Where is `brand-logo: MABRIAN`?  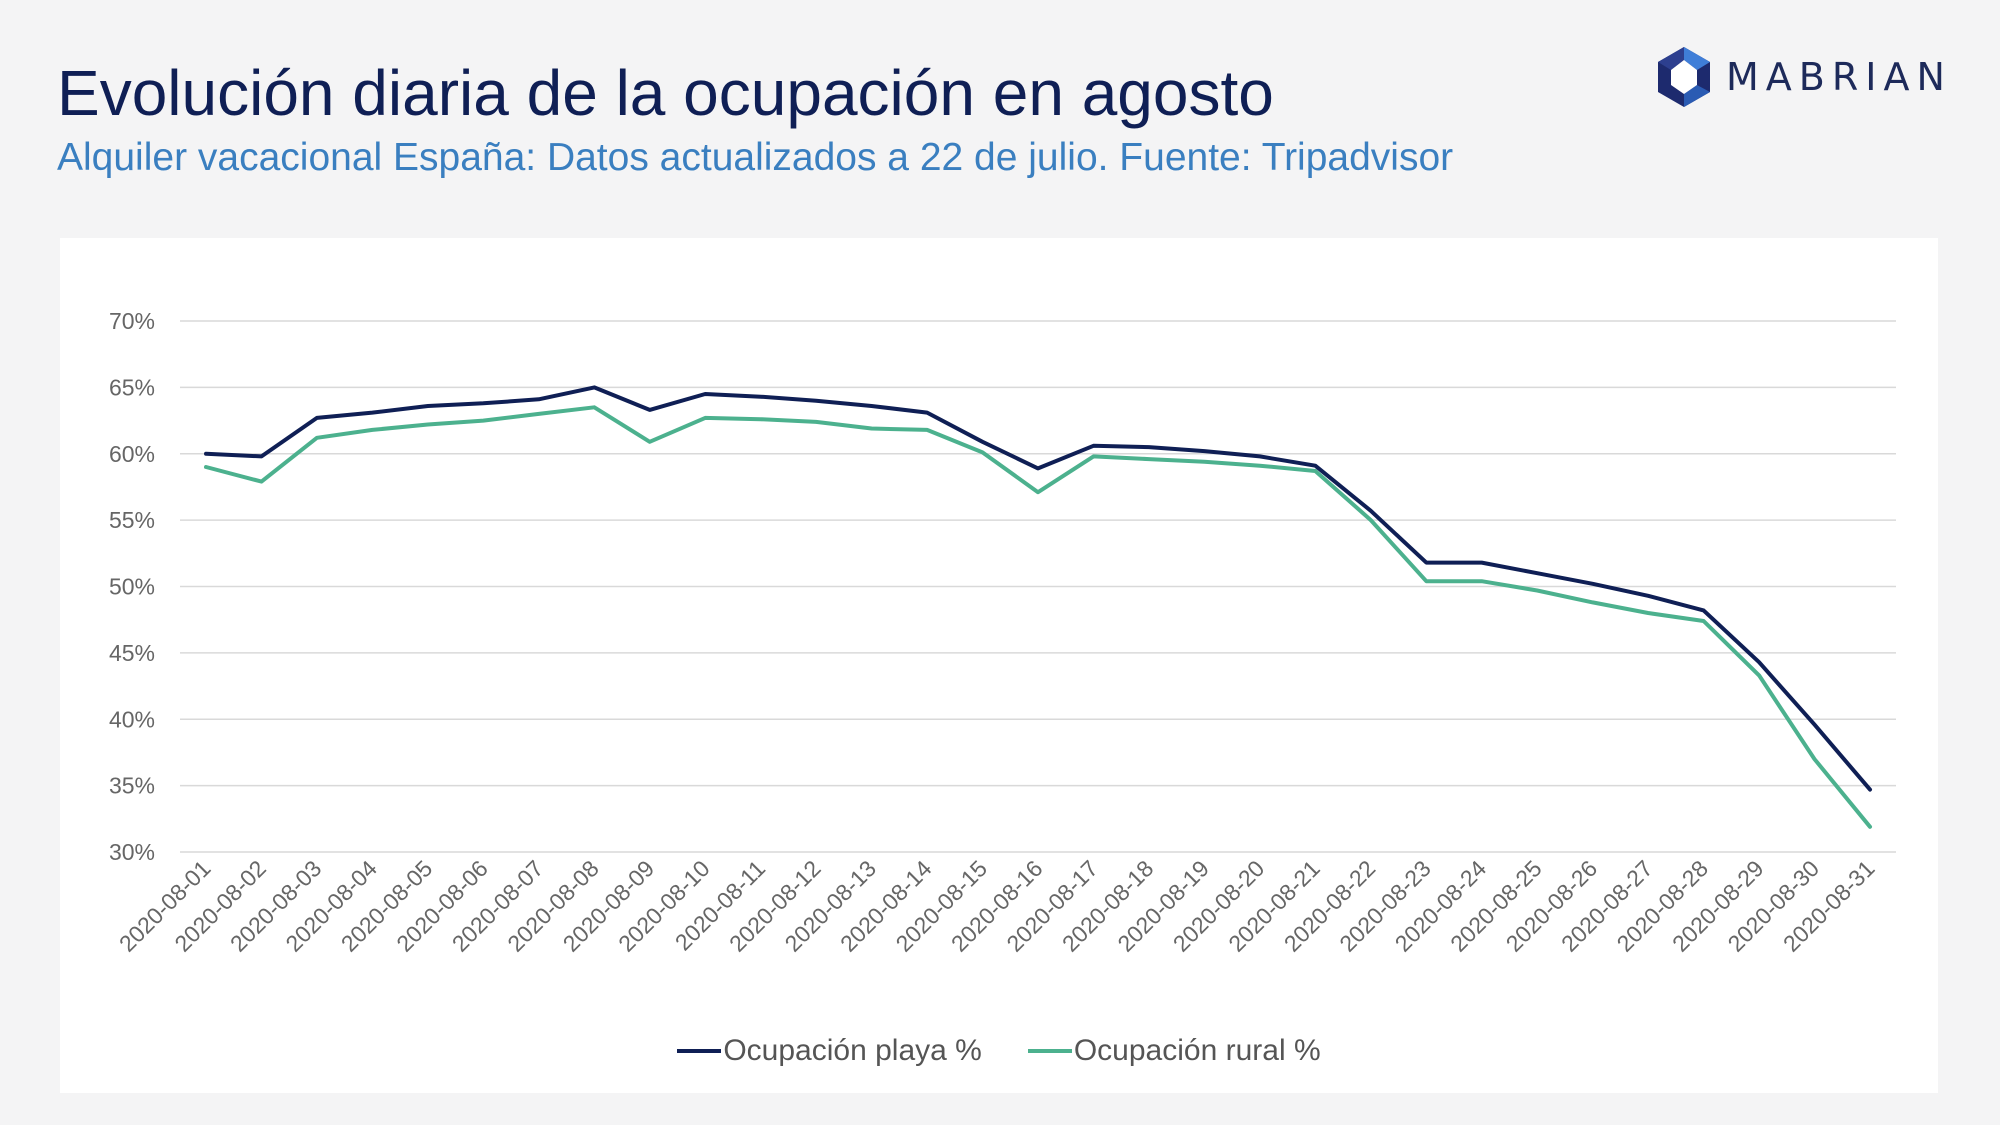 brand-logo: MABRIAN is located at coordinates (1804, 77).